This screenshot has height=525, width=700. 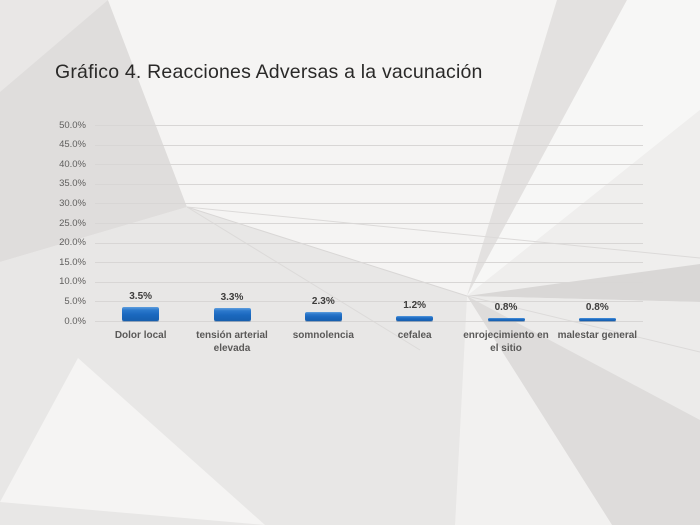 What do you see at coordinates (323, 301) in the screenshot?
I see `bar-value-label: 2.3%` at bounding box center [323, 301].